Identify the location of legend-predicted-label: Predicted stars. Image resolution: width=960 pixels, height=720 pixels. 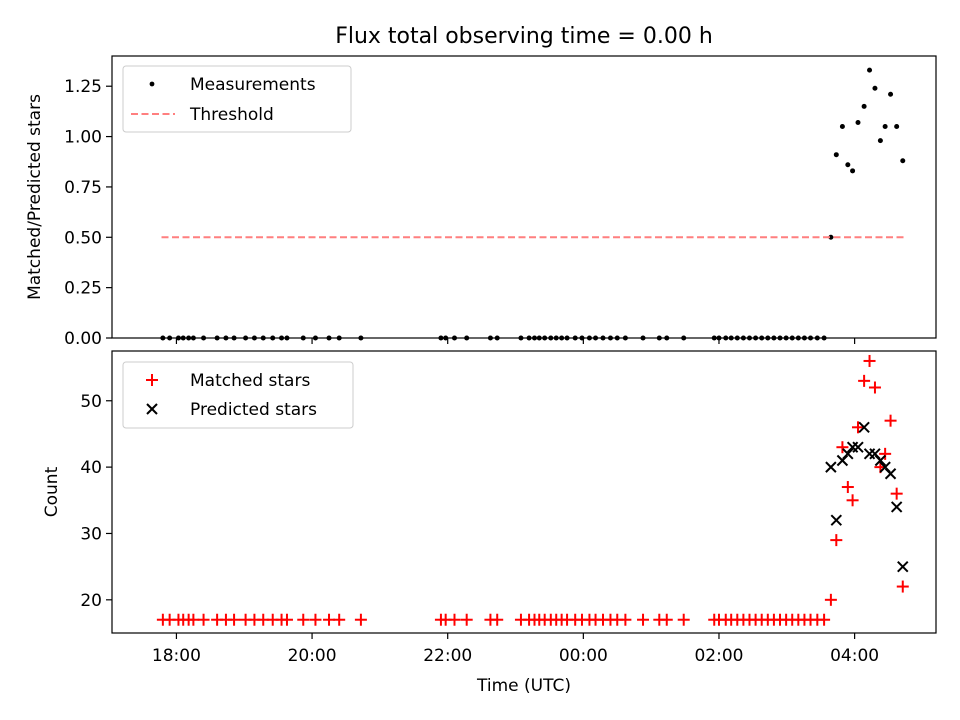
(253, 410).